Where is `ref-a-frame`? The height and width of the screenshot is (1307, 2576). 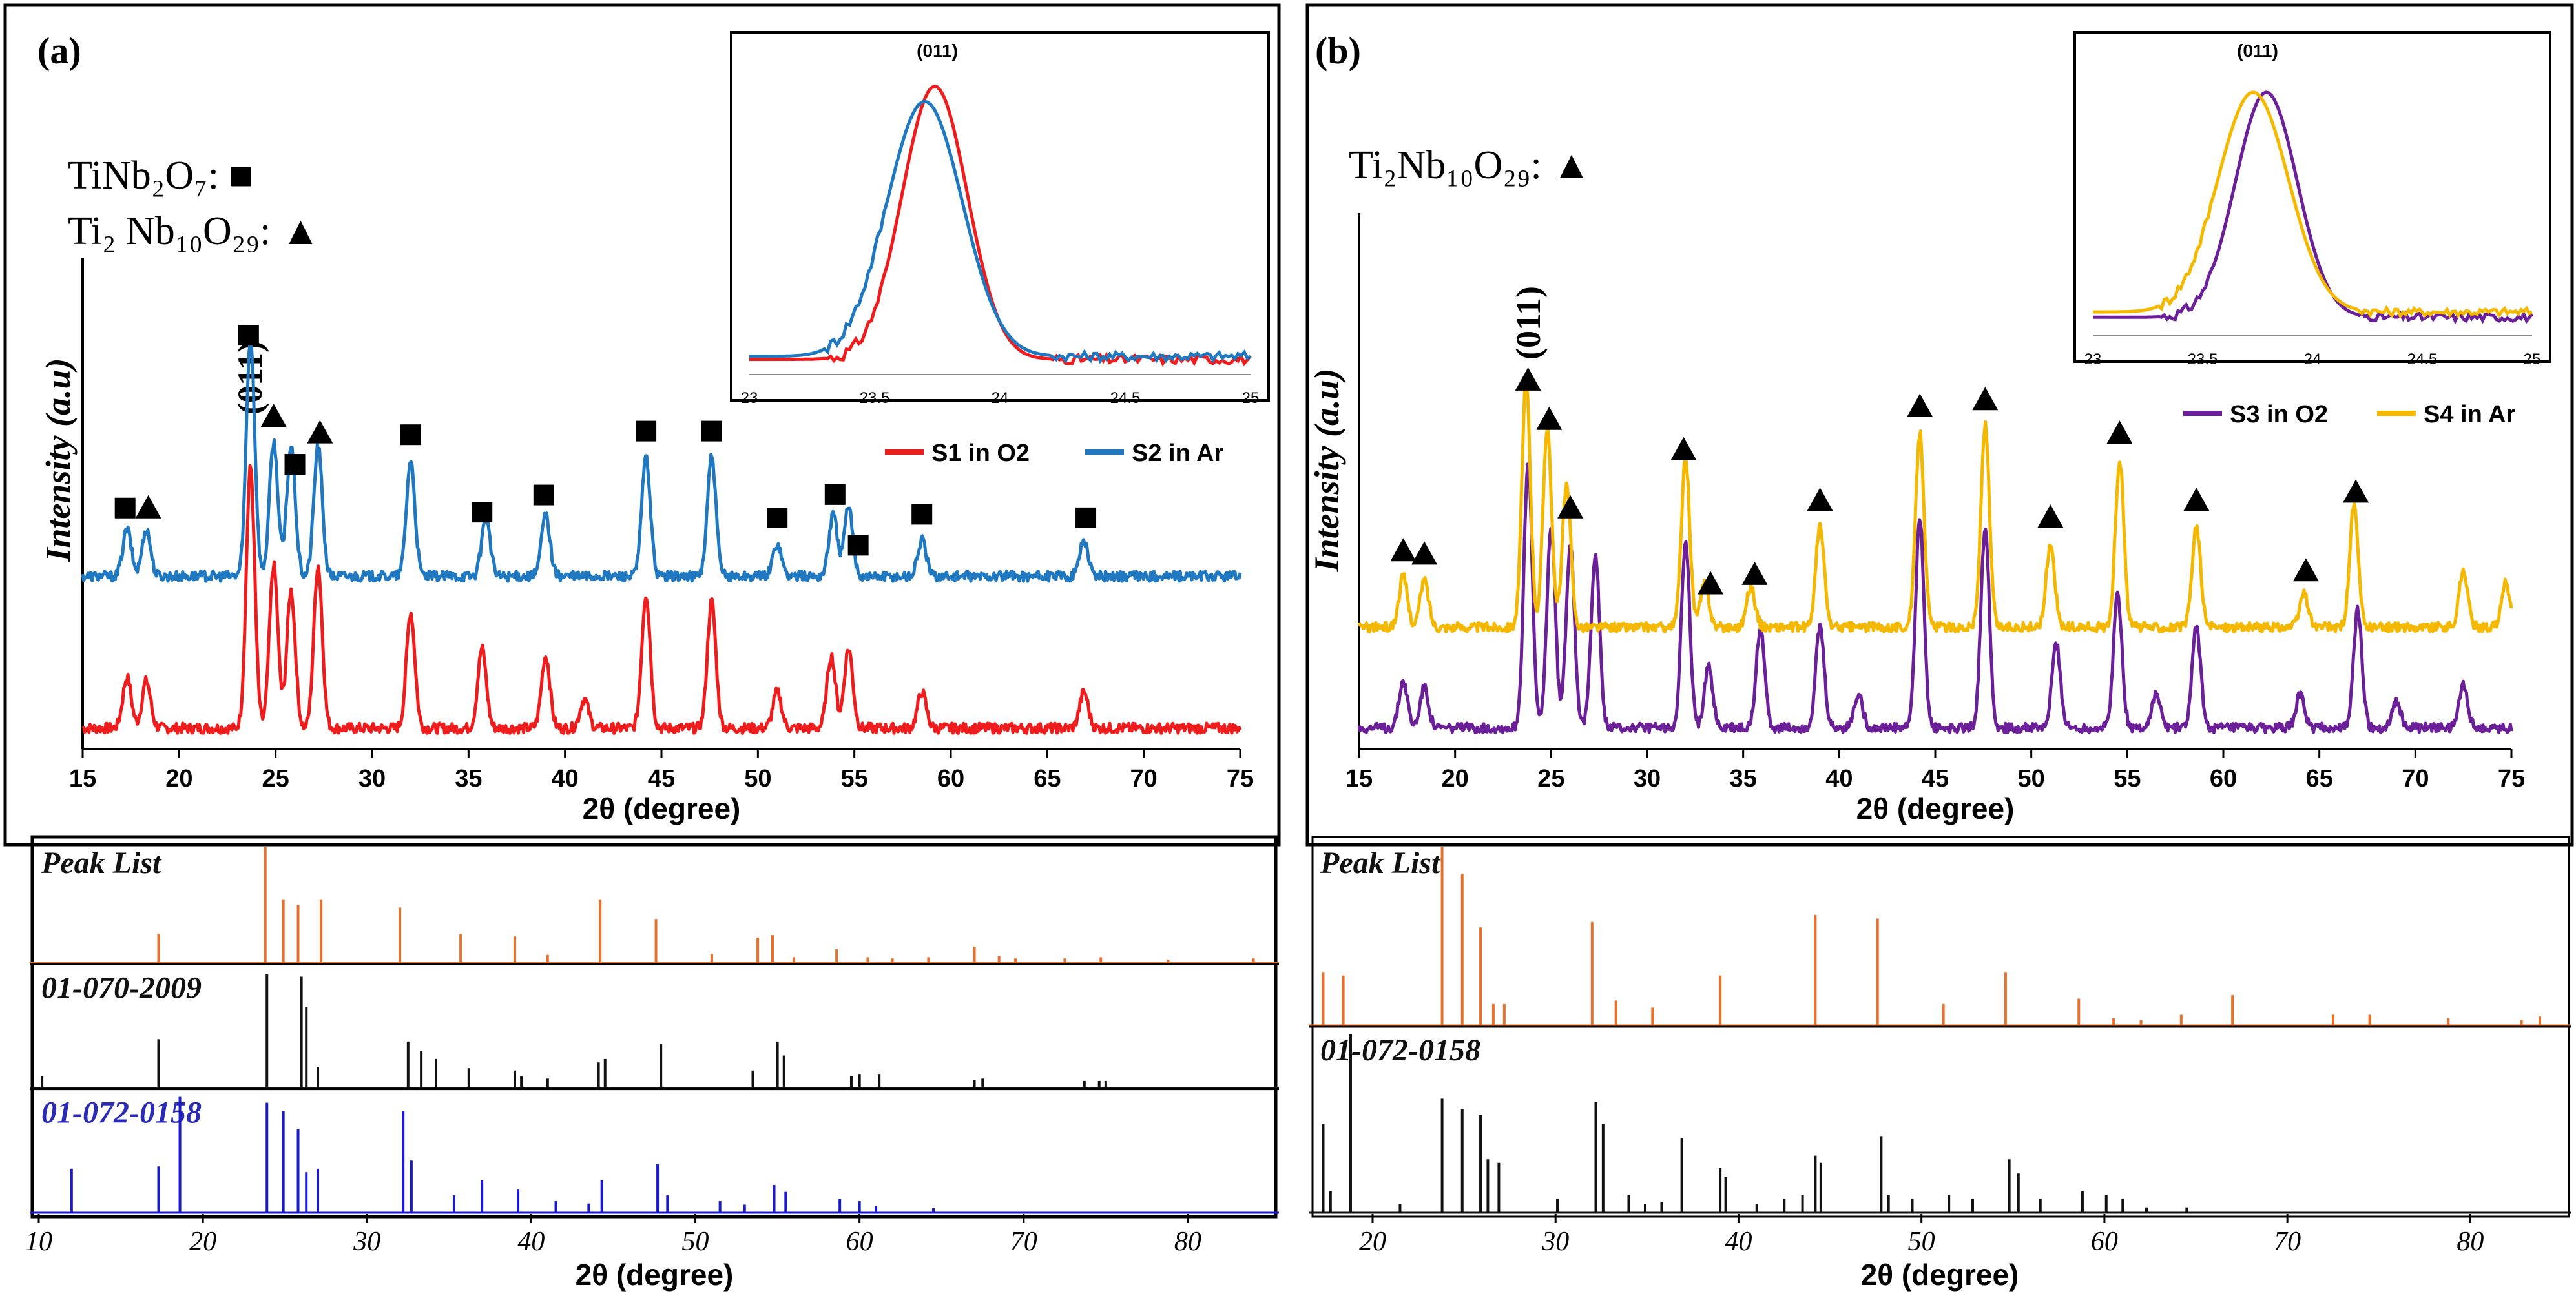
ref-a-frame is located at coordinates (654, 1027).